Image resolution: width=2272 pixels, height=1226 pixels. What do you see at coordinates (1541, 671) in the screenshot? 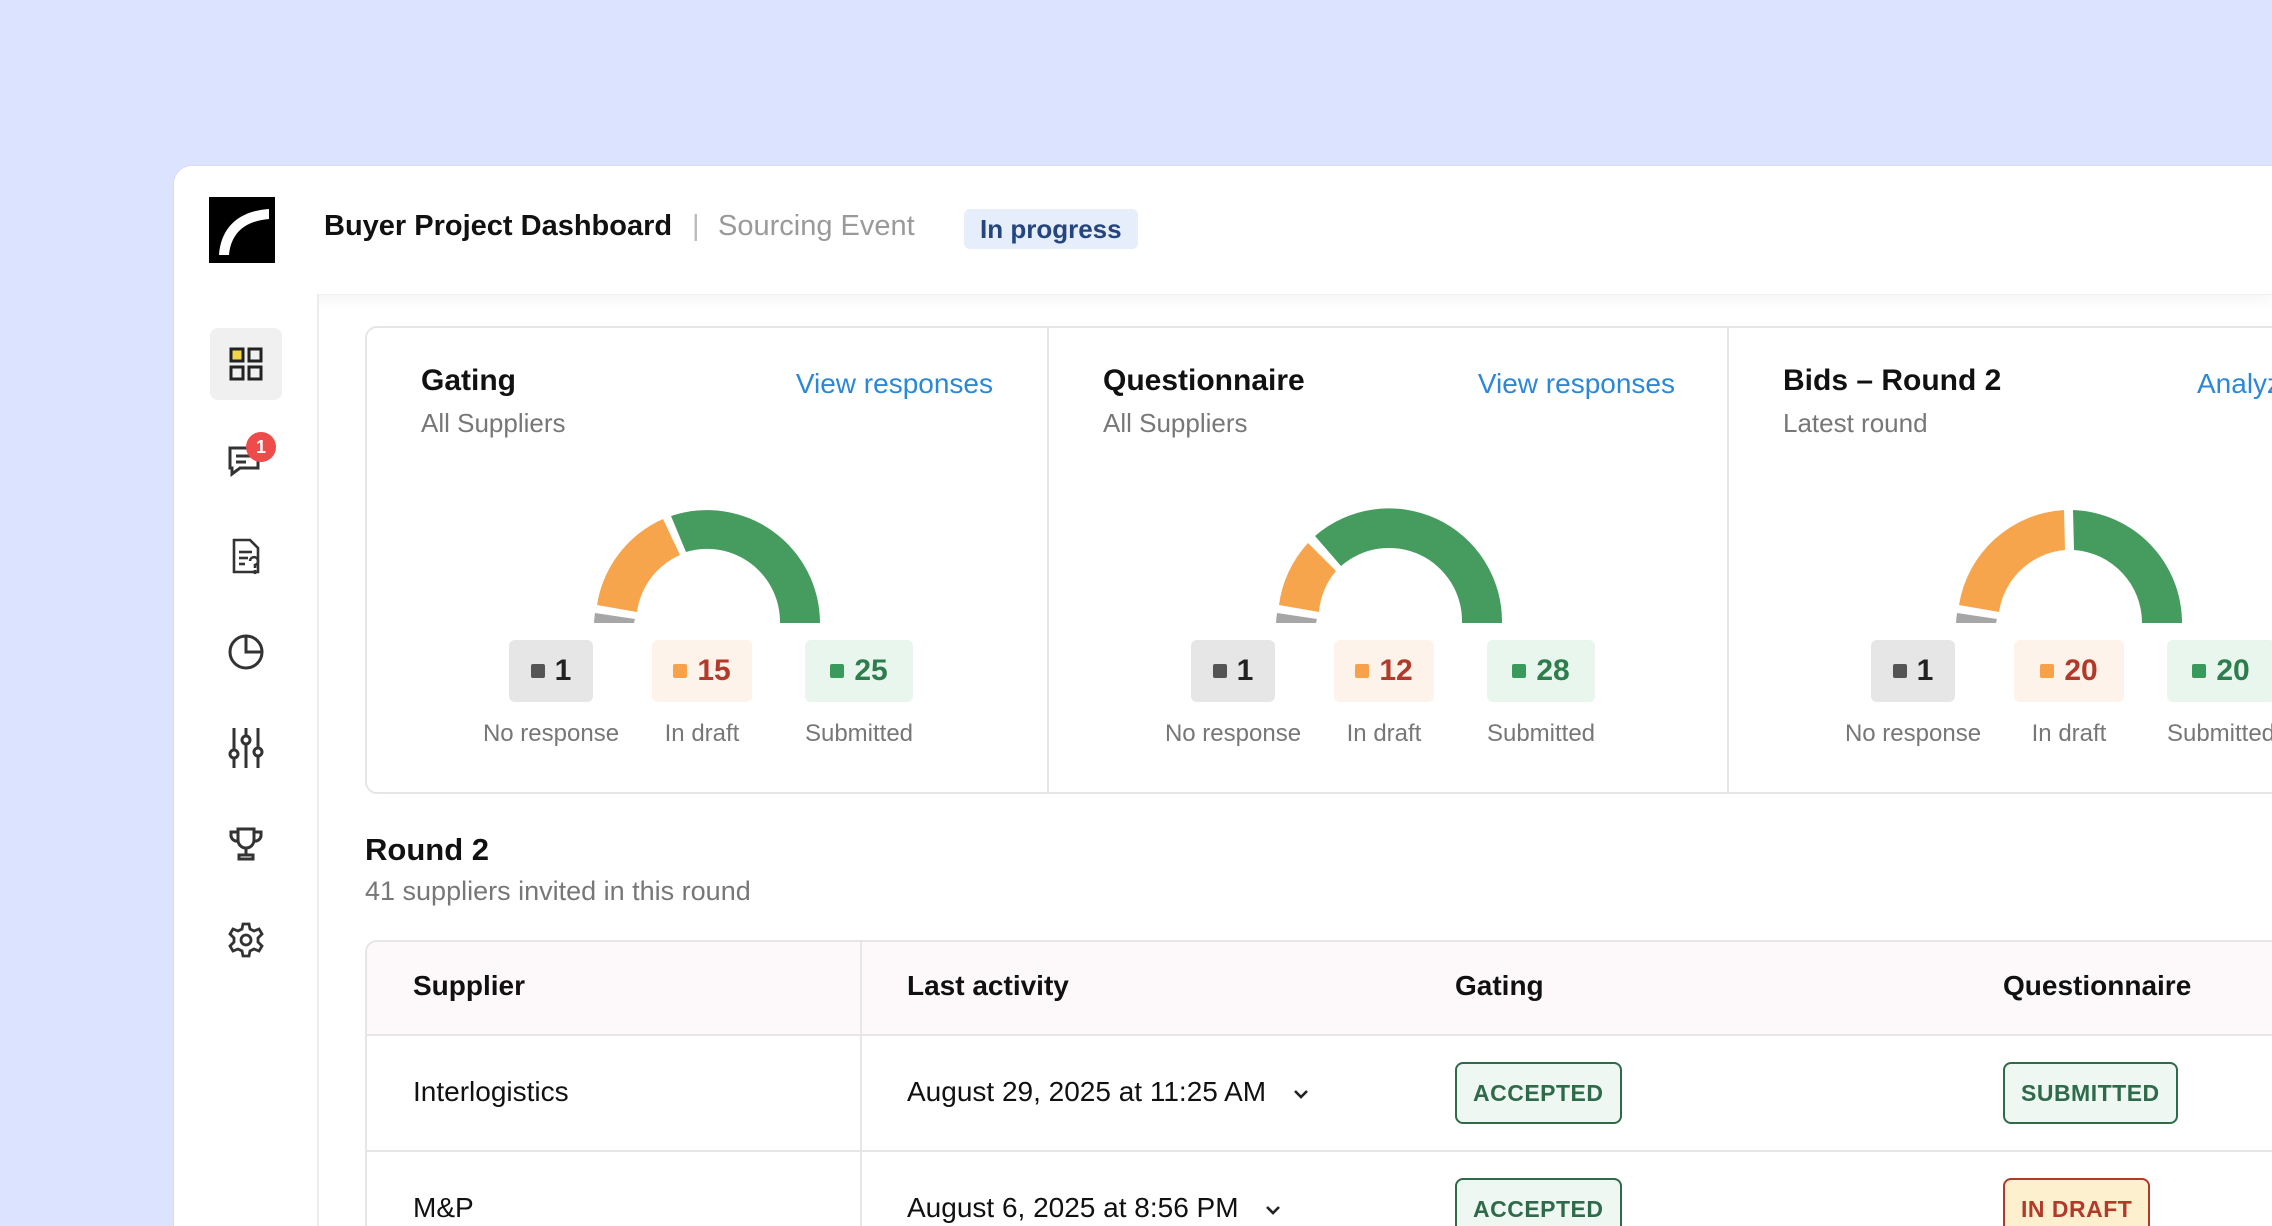
I see `submitted-count: 28` at bounding box center [1541, 671].